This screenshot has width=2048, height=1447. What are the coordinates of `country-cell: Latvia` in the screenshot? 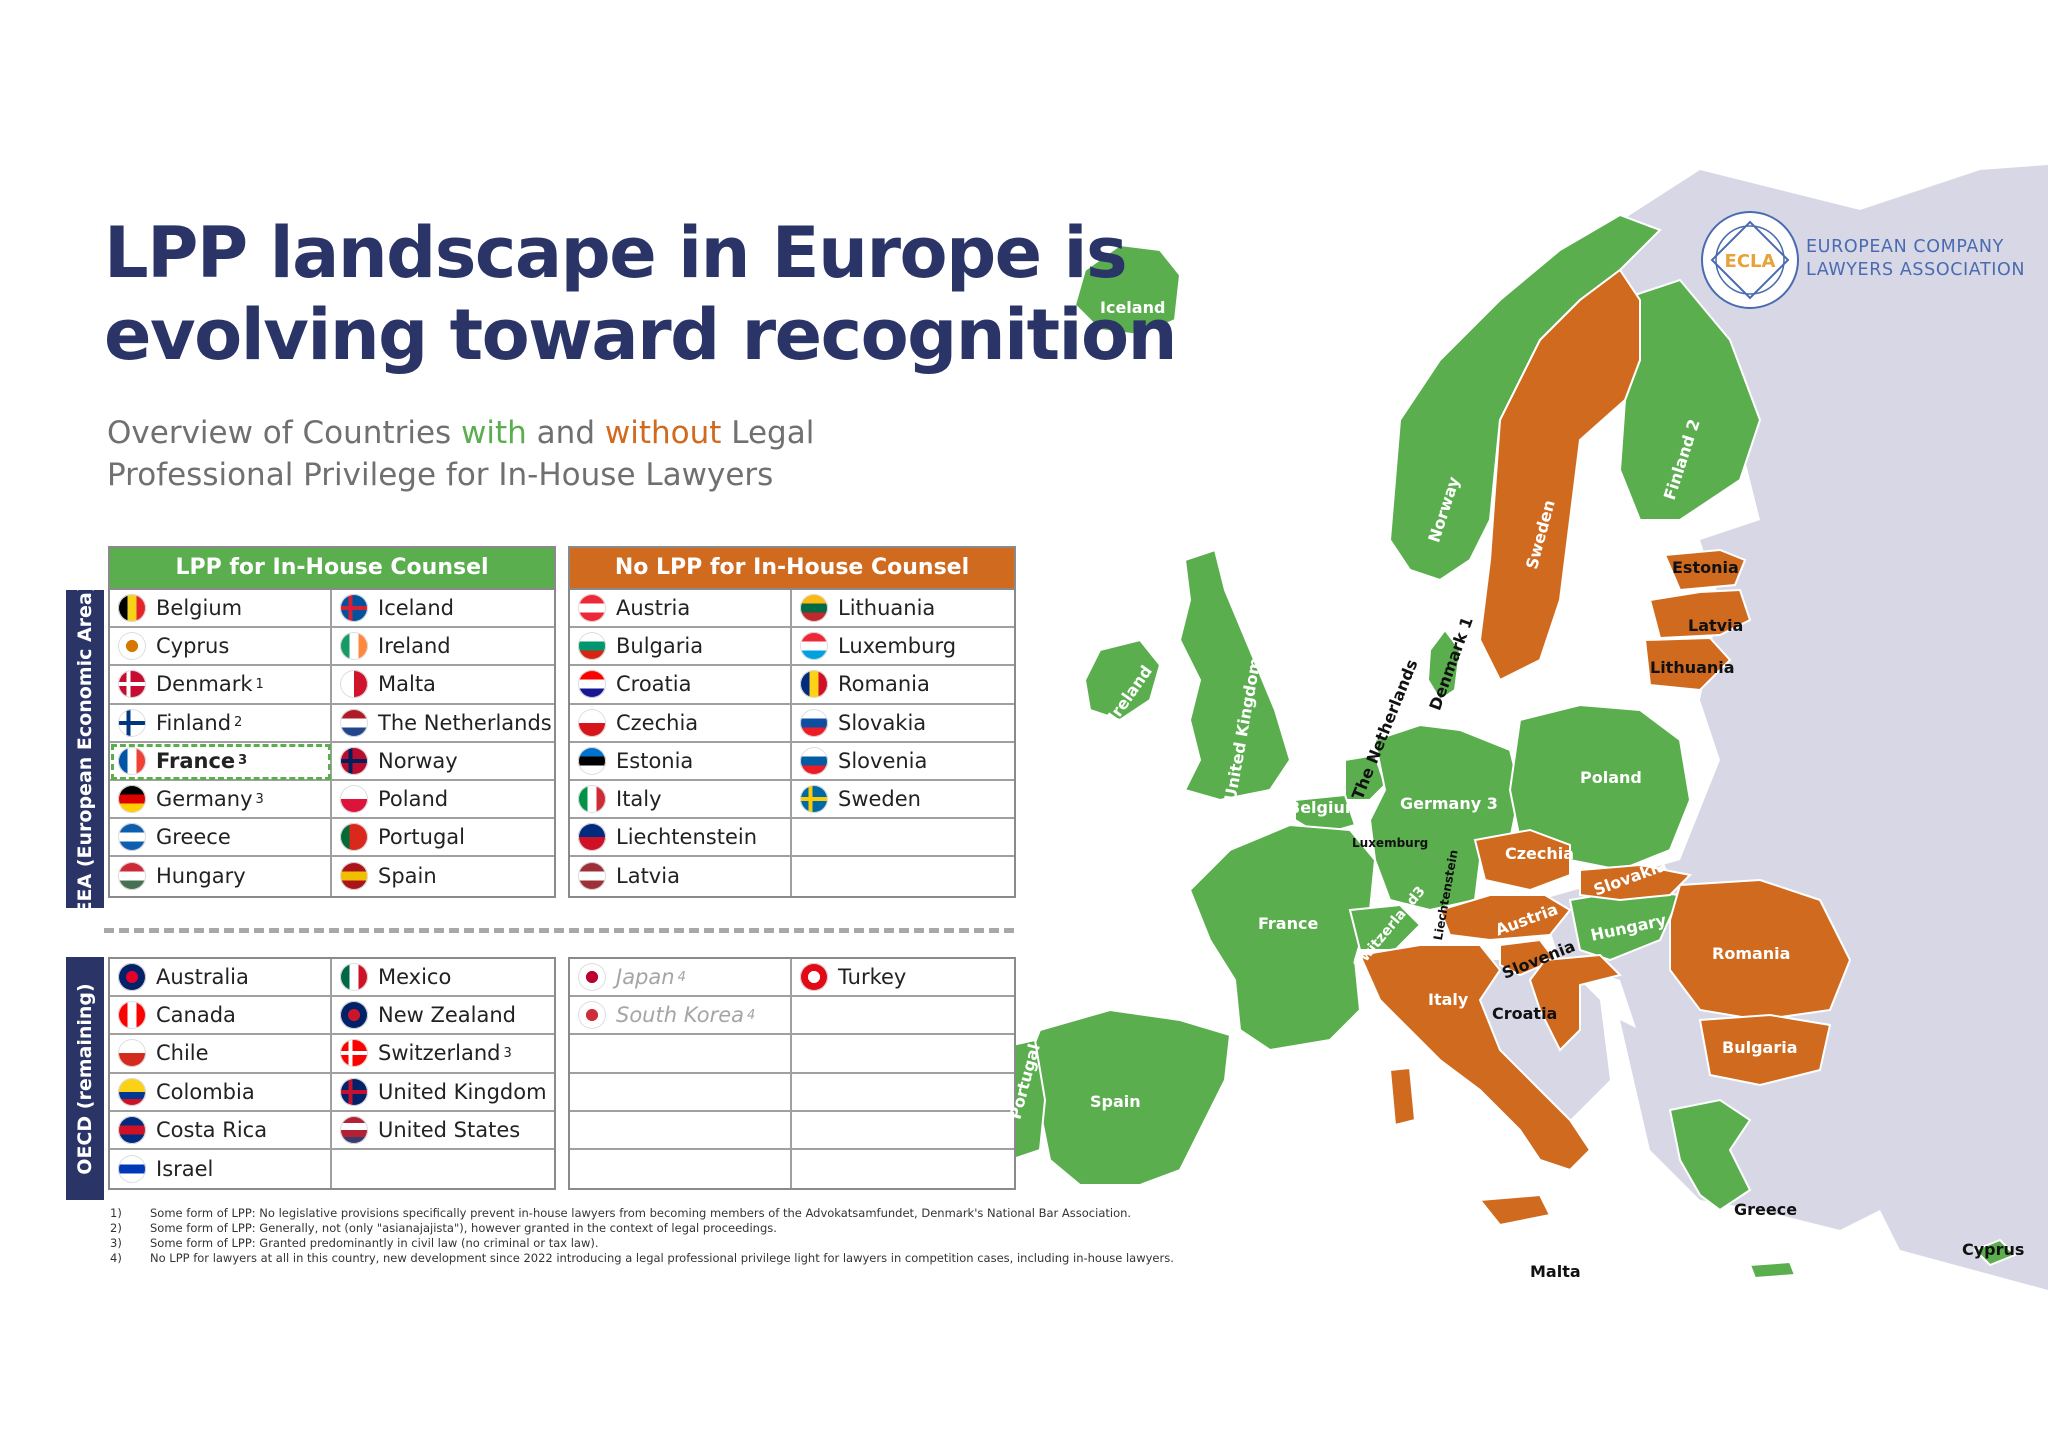 It's located at (681, 876).